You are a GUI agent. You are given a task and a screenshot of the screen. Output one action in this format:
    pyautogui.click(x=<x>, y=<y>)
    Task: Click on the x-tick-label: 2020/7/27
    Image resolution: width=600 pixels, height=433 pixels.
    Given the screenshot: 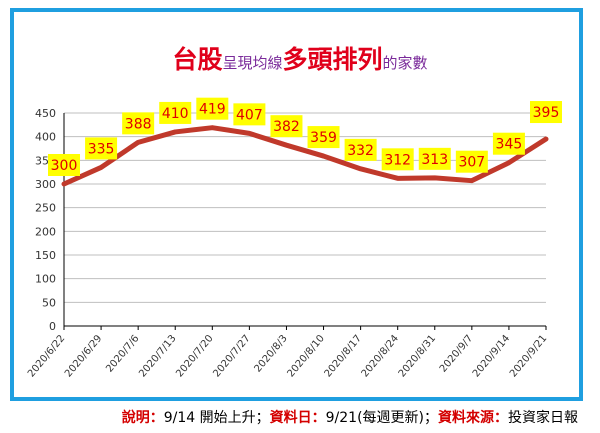 What is the action you would take?
    pyautogui.click(x=231, y=356)
    